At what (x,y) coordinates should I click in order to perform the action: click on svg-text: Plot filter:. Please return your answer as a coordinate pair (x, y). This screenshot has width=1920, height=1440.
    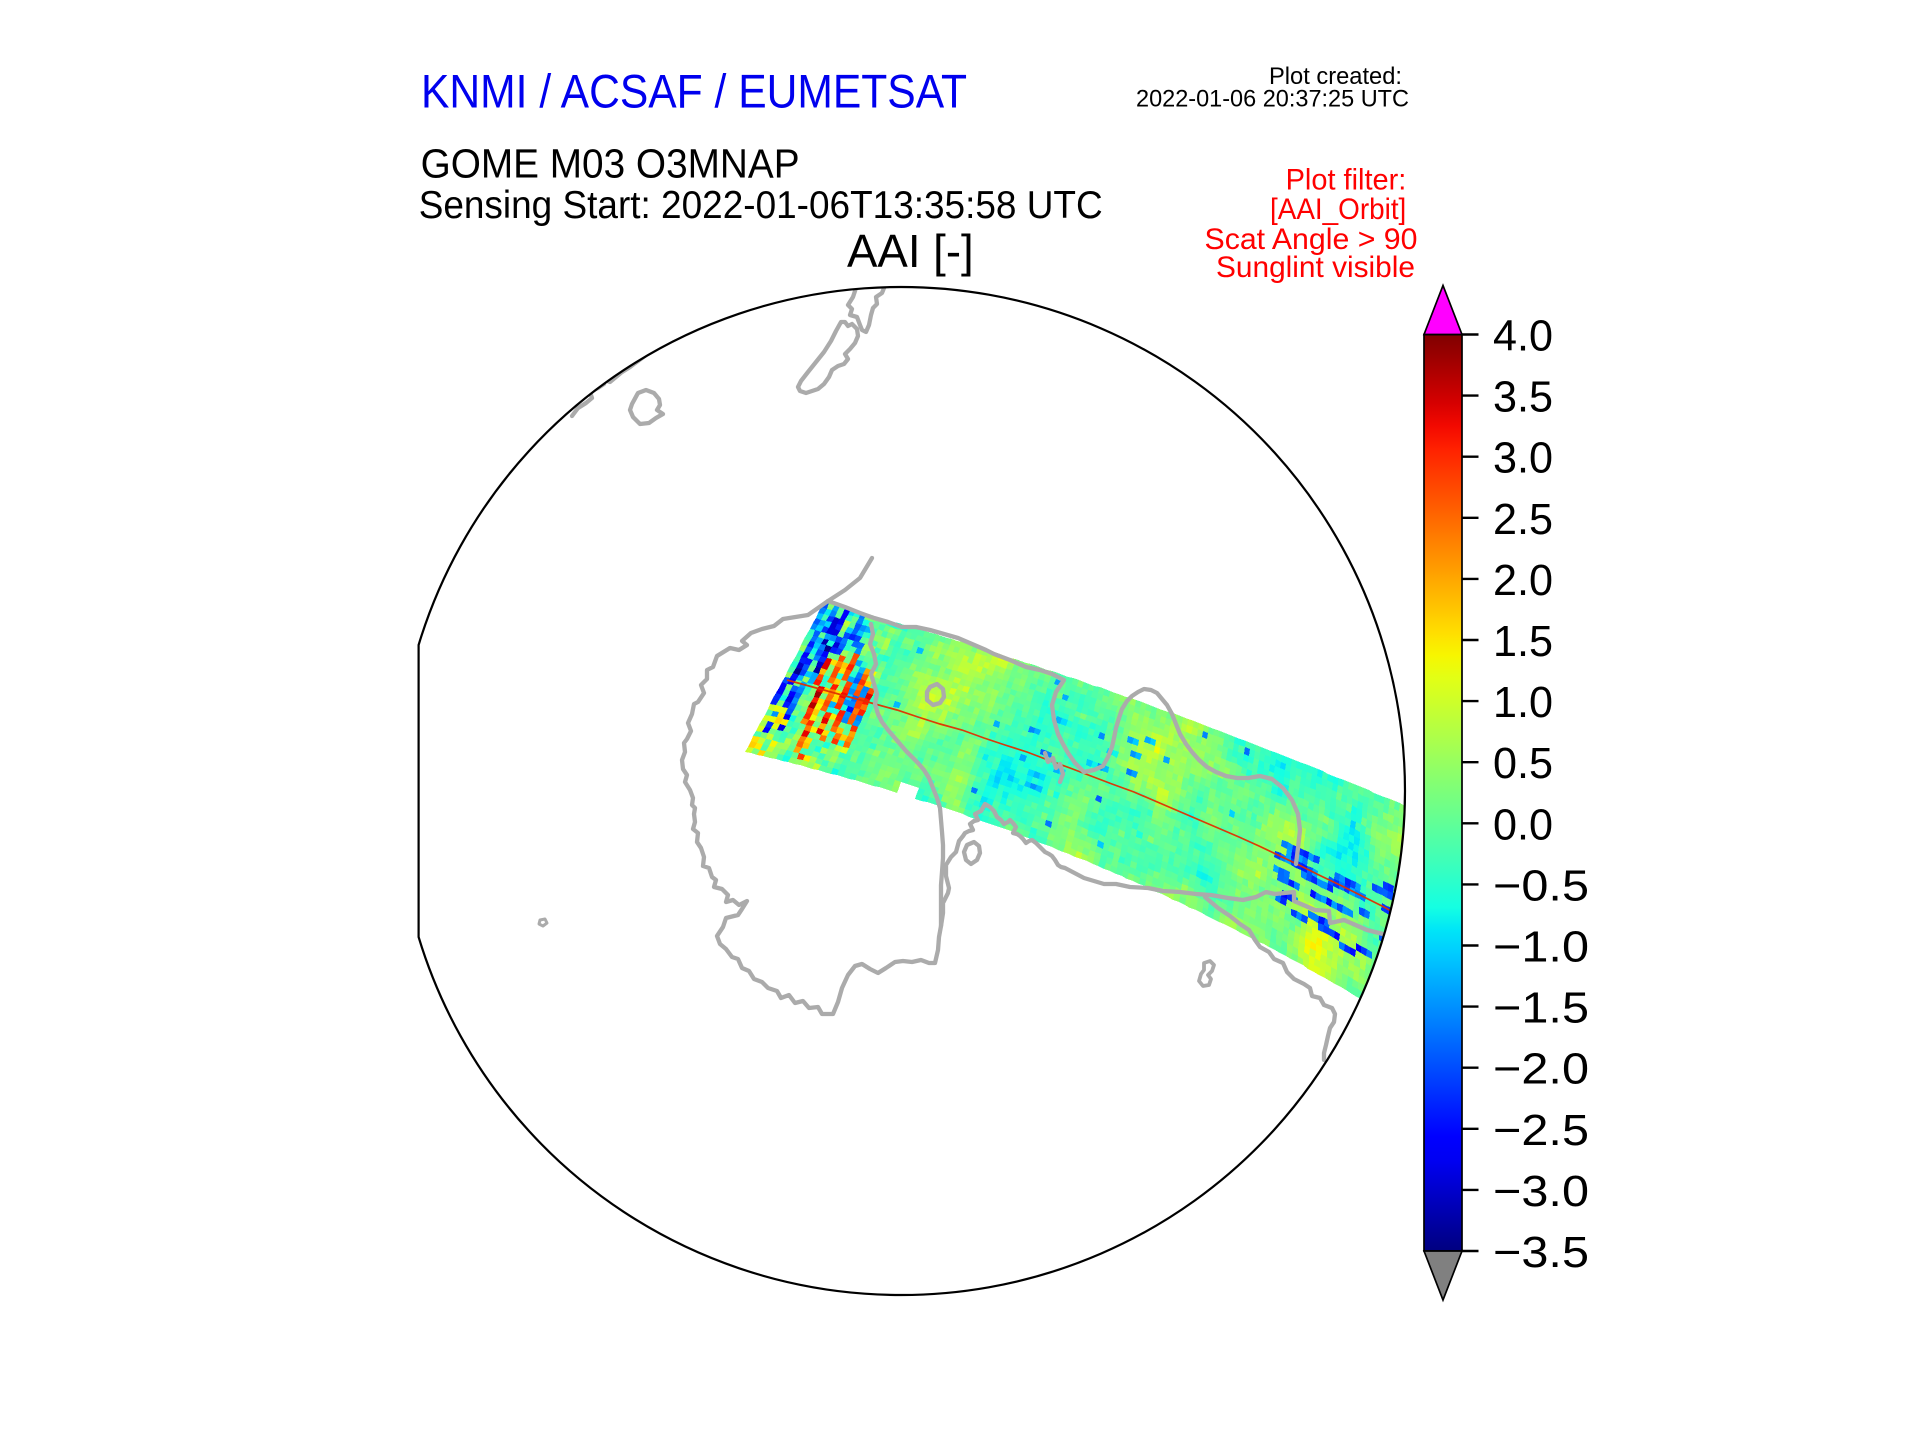
    Looking at the image, I should click on (1346, 179).